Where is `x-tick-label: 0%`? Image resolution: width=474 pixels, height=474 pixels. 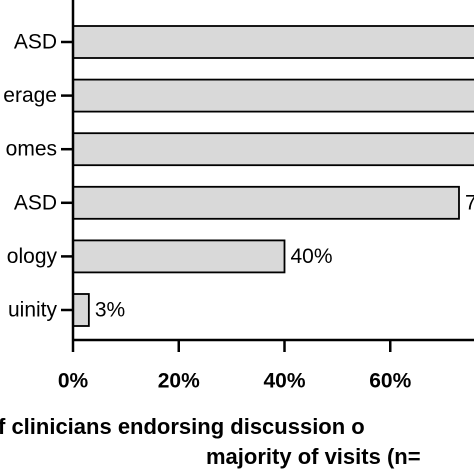
x-tick-label: 0% is located at coordinates (73, 381).